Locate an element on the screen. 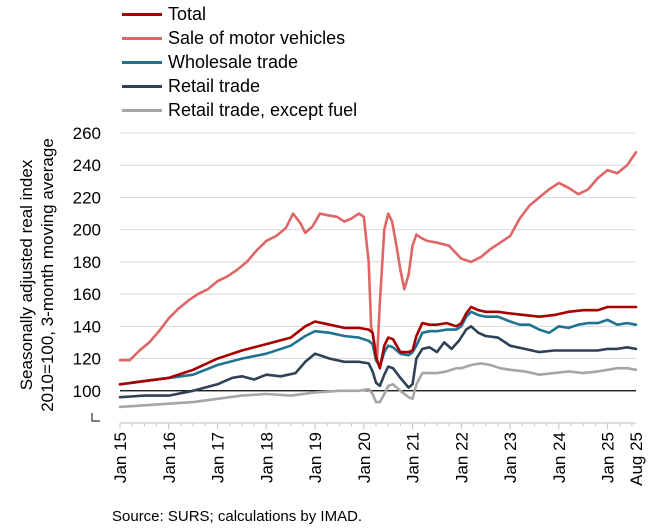  x-tick-label: Jan 21 is located at coordinates (413, 457).